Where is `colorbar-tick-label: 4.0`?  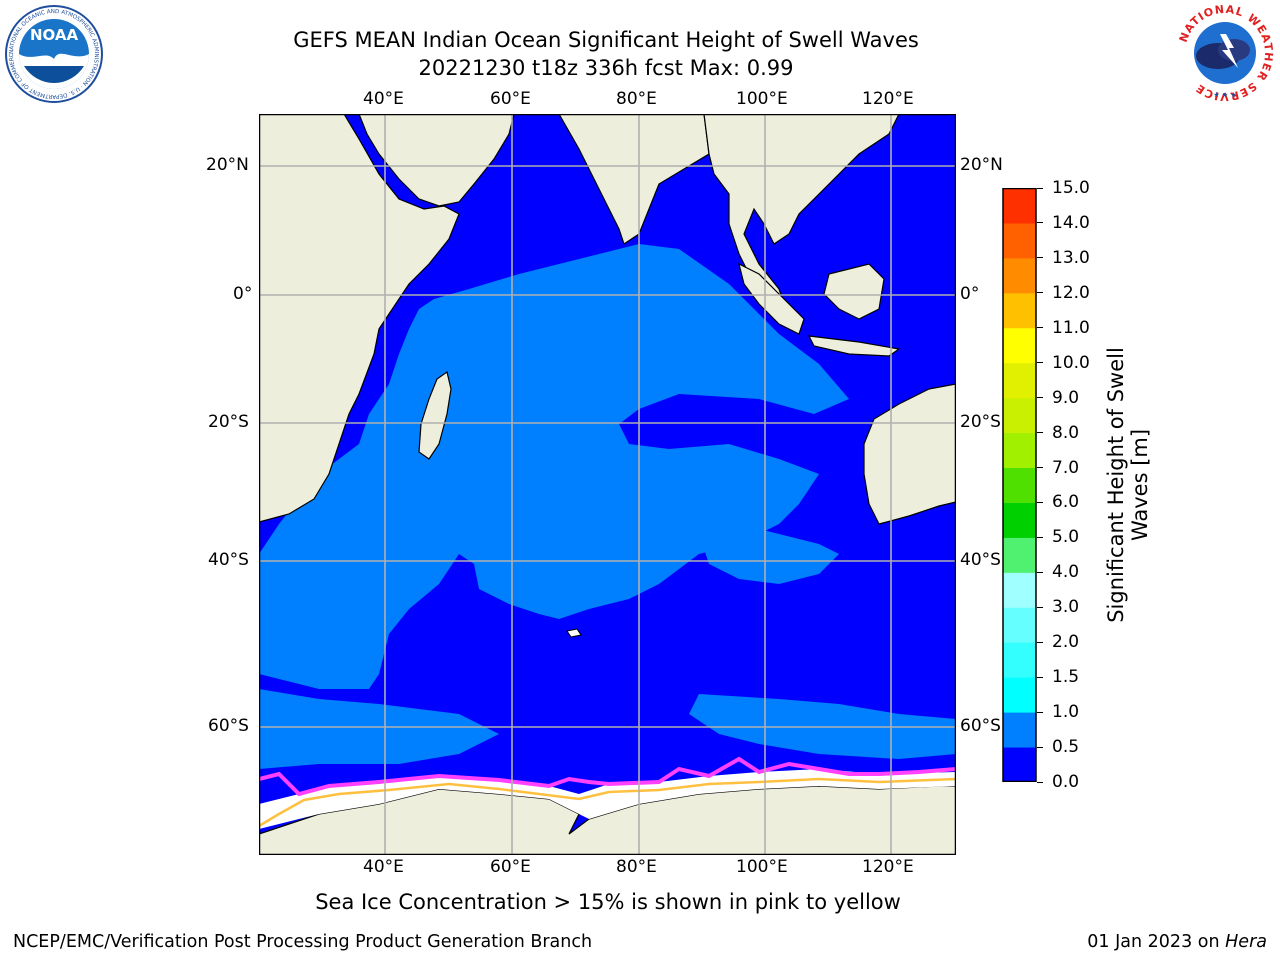
colorbar-tick-label: 4.0 is located at coordinates (1066, 572).